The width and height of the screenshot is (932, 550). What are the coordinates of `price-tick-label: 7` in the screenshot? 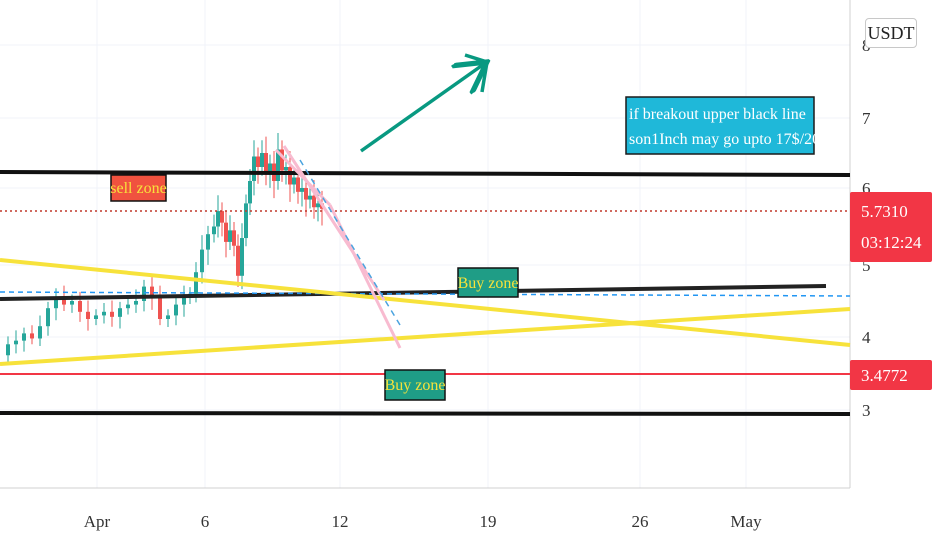 It's located at (866, 118).